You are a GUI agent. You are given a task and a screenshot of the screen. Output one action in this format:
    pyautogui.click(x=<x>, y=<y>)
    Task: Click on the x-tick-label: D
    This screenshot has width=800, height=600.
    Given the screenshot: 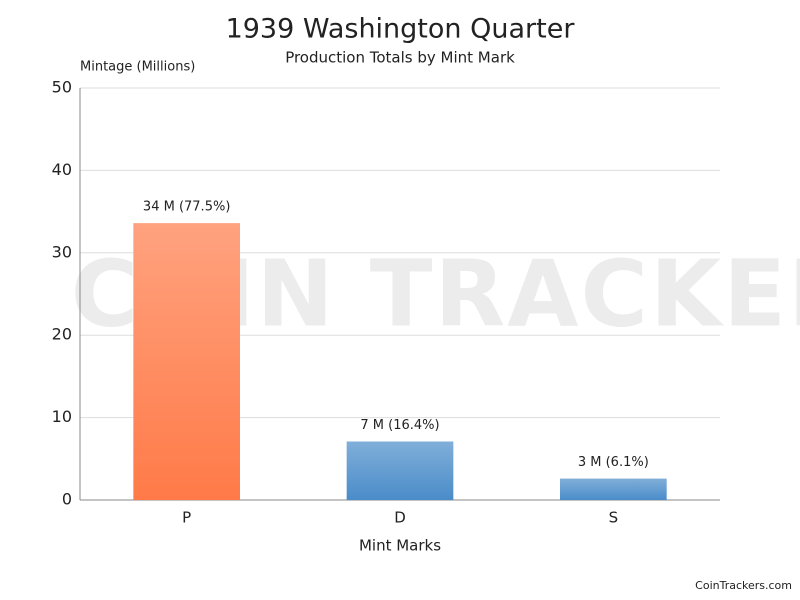 What is the action you would take?
    pyautogui.click(x=400, y=518)
    